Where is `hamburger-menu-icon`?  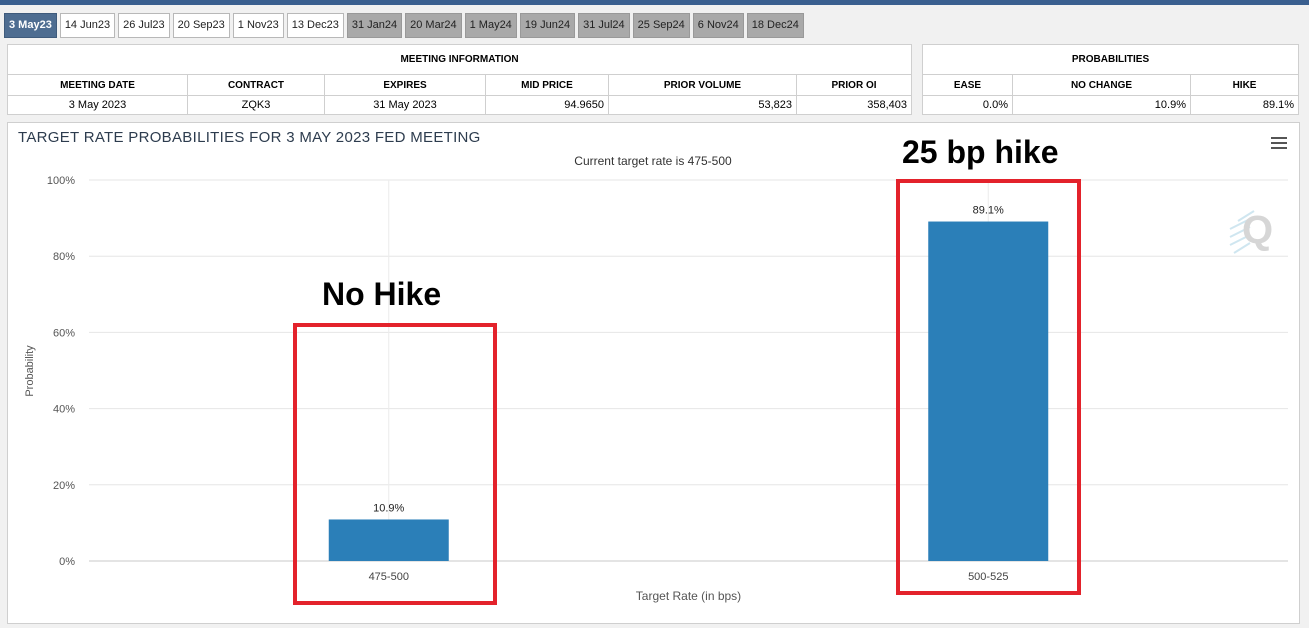 hamburger-menu-icon is located at coordinates (1279, 144).